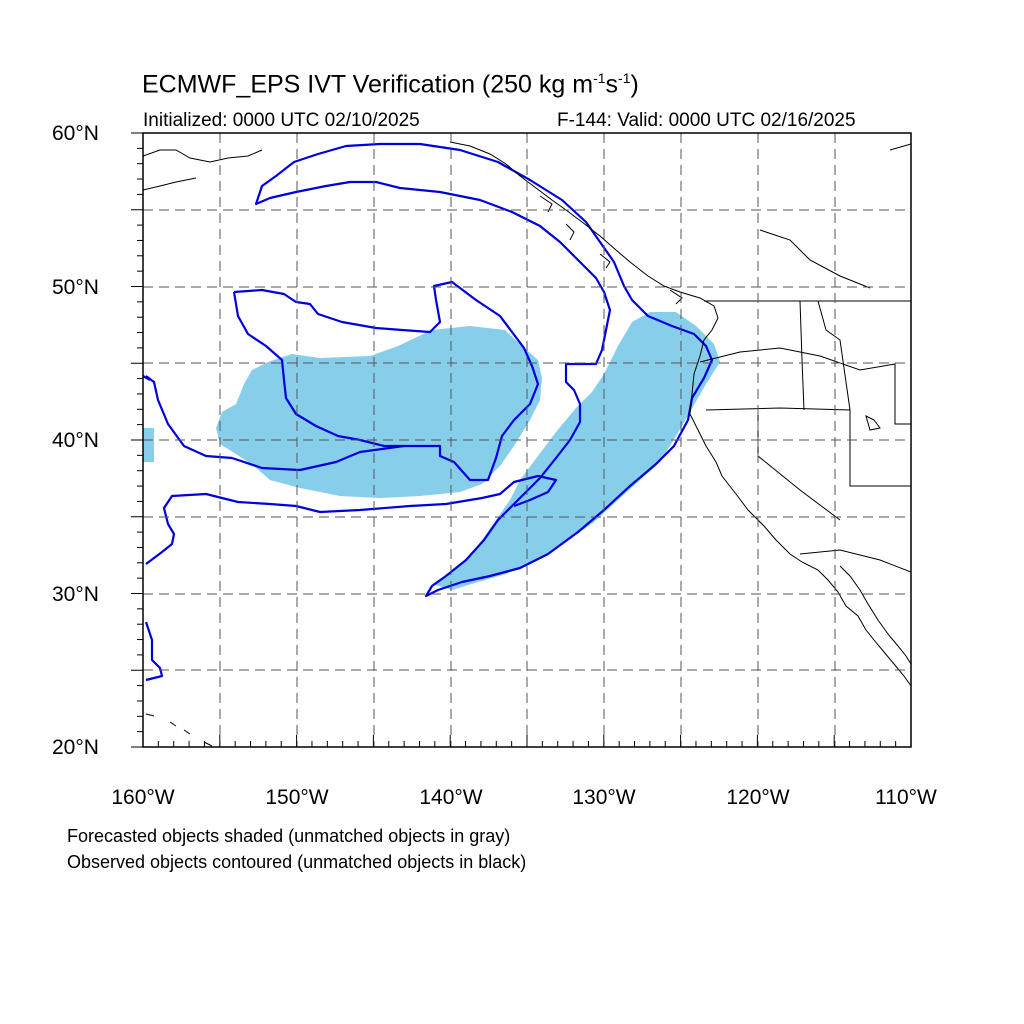  What do you see at coordinates (706, 120) in the screenshot?
I see `valid-time-label: F-144: Valid: 0000 UTC 02/16/2025` at bounding box center [706, 120].